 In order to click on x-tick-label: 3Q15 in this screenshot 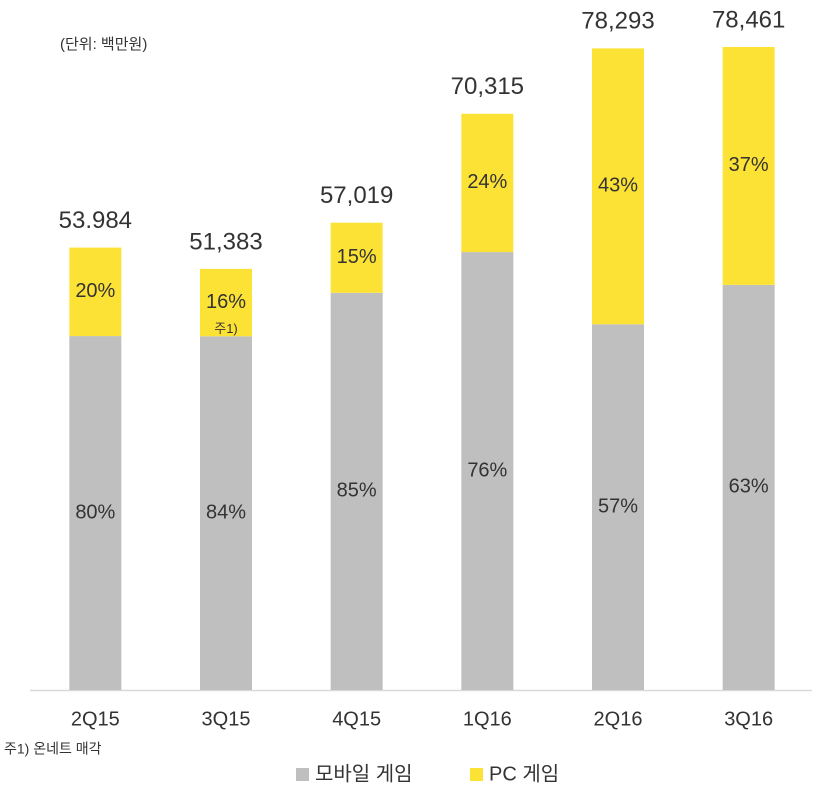, I will do `click(226, 719)`.